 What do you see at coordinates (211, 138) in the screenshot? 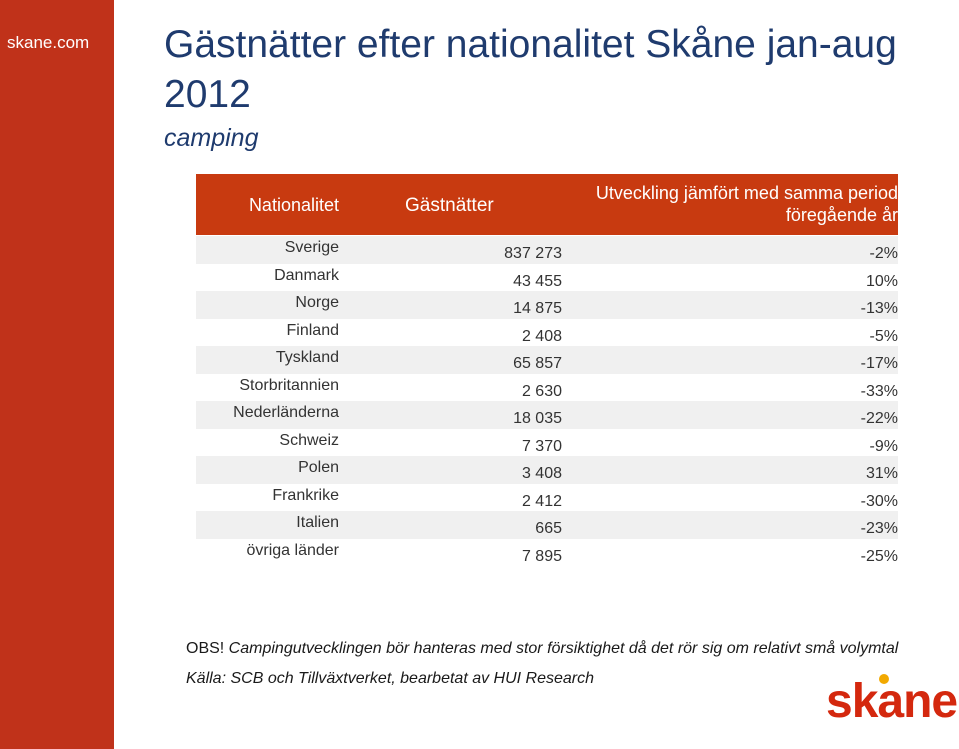
I see `page-subtitle: camping` at bounding box center [211, 138].